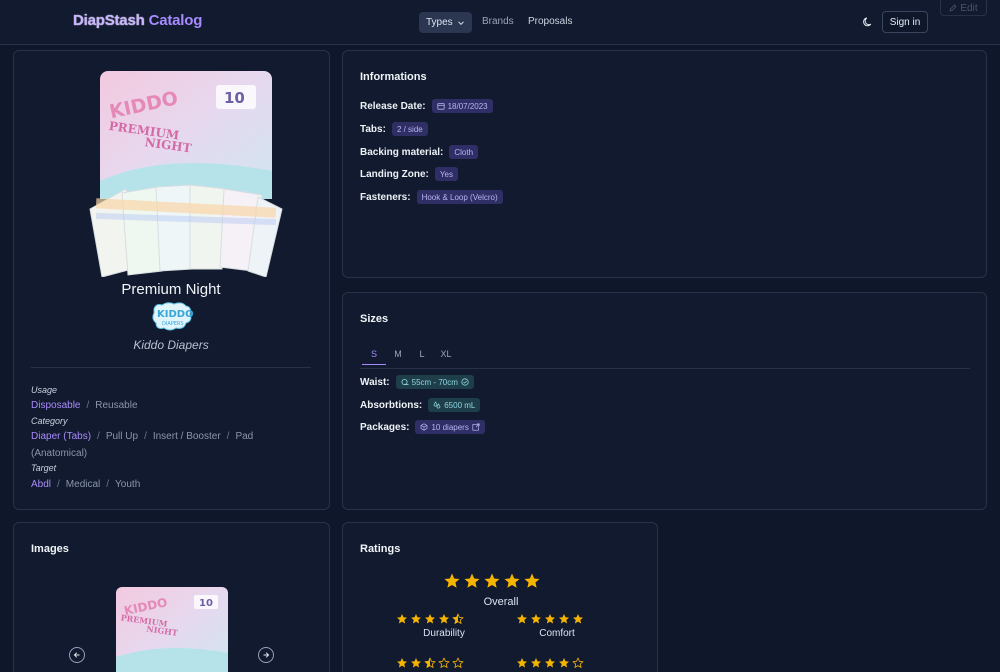 The height and width of the screenshot is (672, 1000). I want to click on app-logo: DiapStash Catalog, so click(137, 20).